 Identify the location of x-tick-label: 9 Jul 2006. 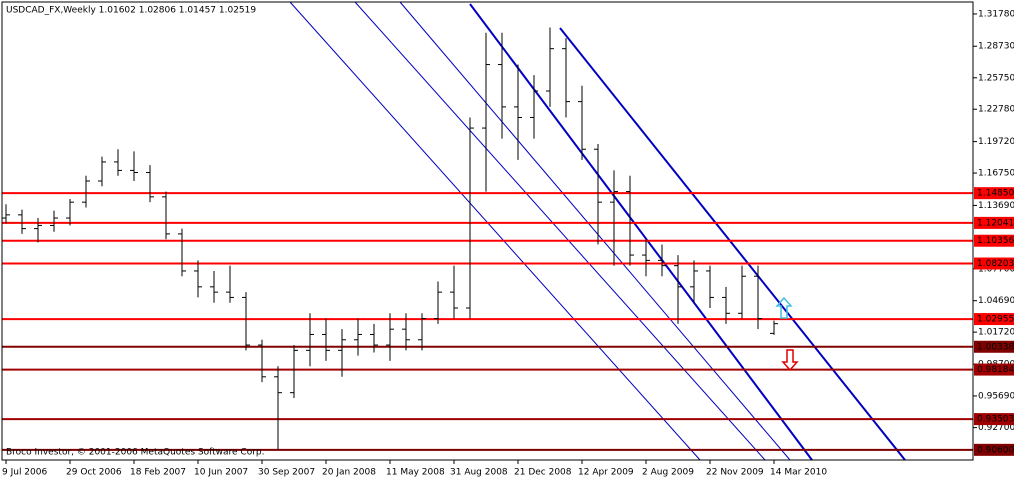
(24, 473).